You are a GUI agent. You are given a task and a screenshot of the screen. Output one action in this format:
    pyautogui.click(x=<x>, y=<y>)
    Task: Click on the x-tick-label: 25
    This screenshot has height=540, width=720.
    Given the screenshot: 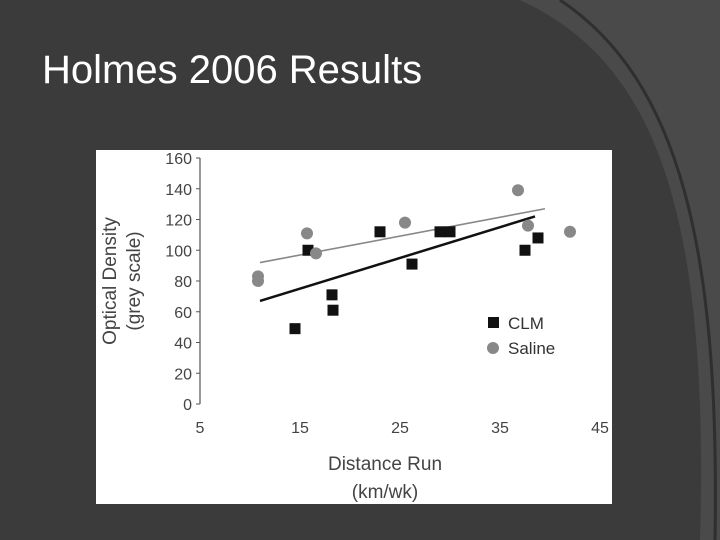 What is the action you would take?
    pyautogui.click(x=400, y=428)
    